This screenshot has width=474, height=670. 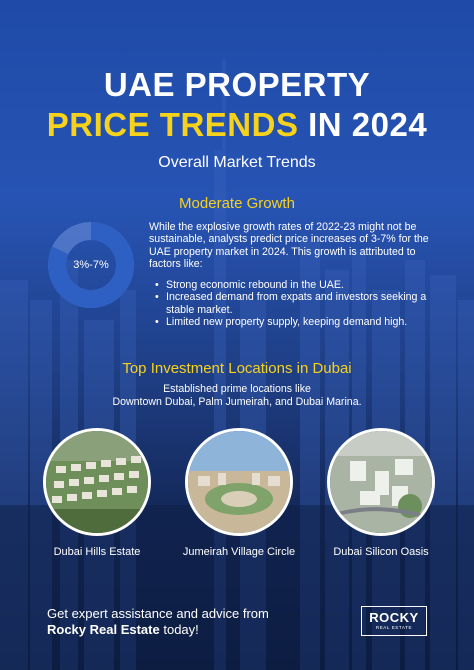 I want to click on title-accent: PRICE TRENDS, so click(x=172, y=124).